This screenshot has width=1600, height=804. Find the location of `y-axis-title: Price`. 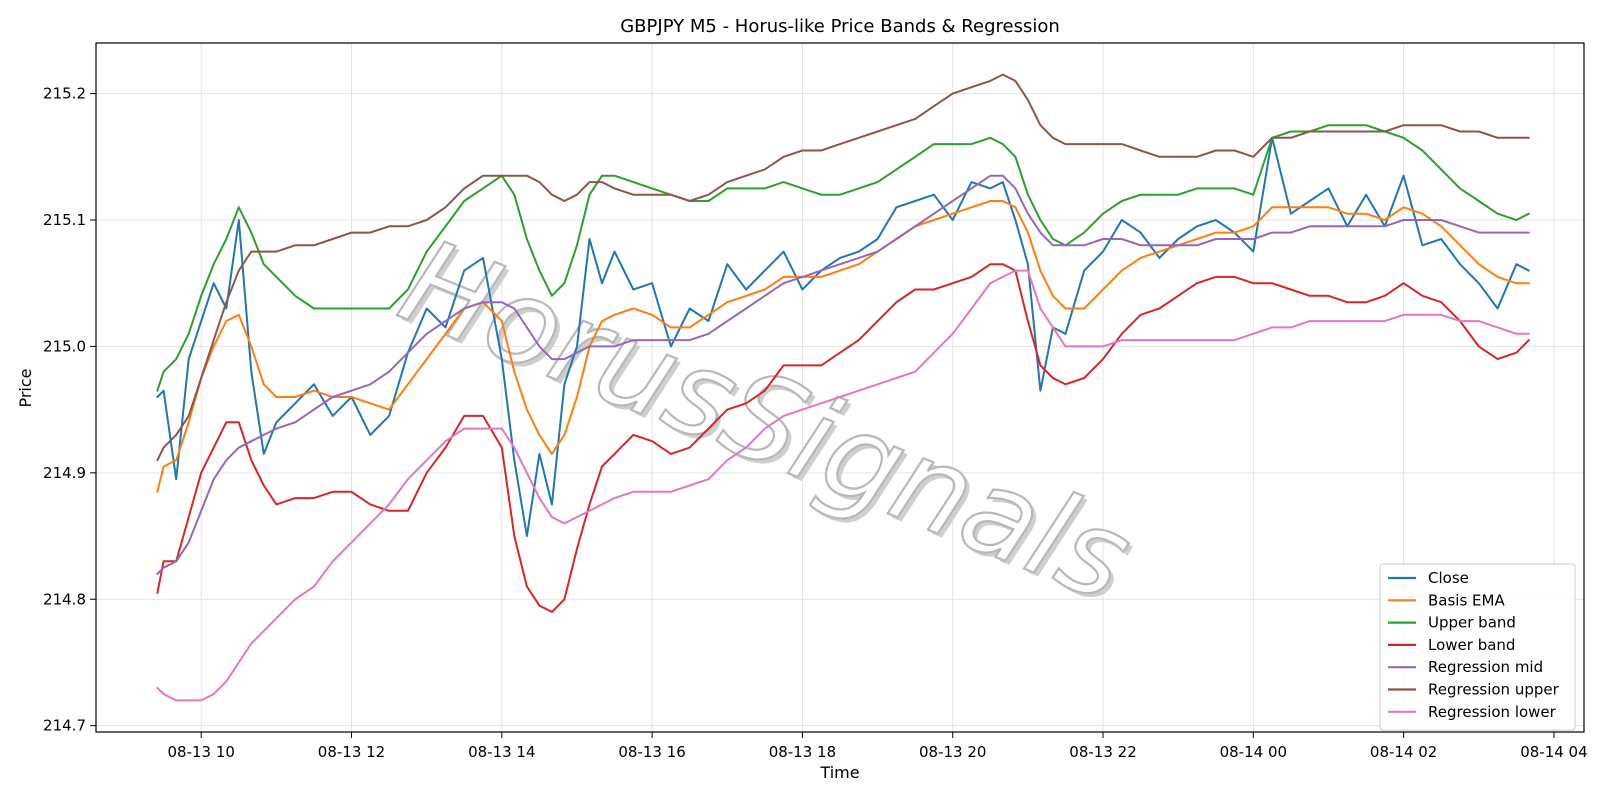

y-axis-title: Price is located at coordinates (25, 387).